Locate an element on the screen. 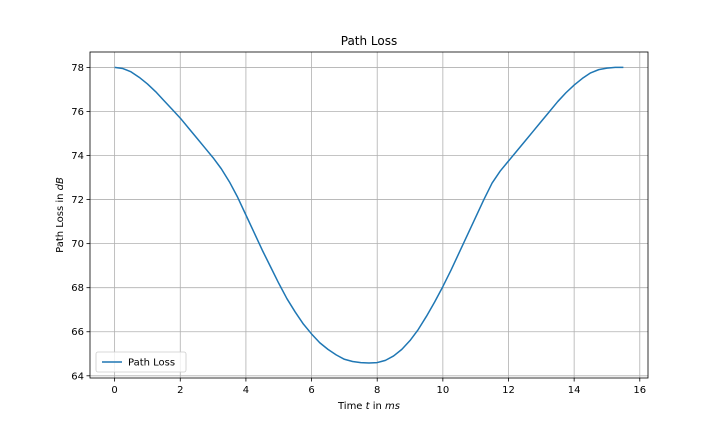  chart-title: Path Loss is located at coordinates (369, 41).